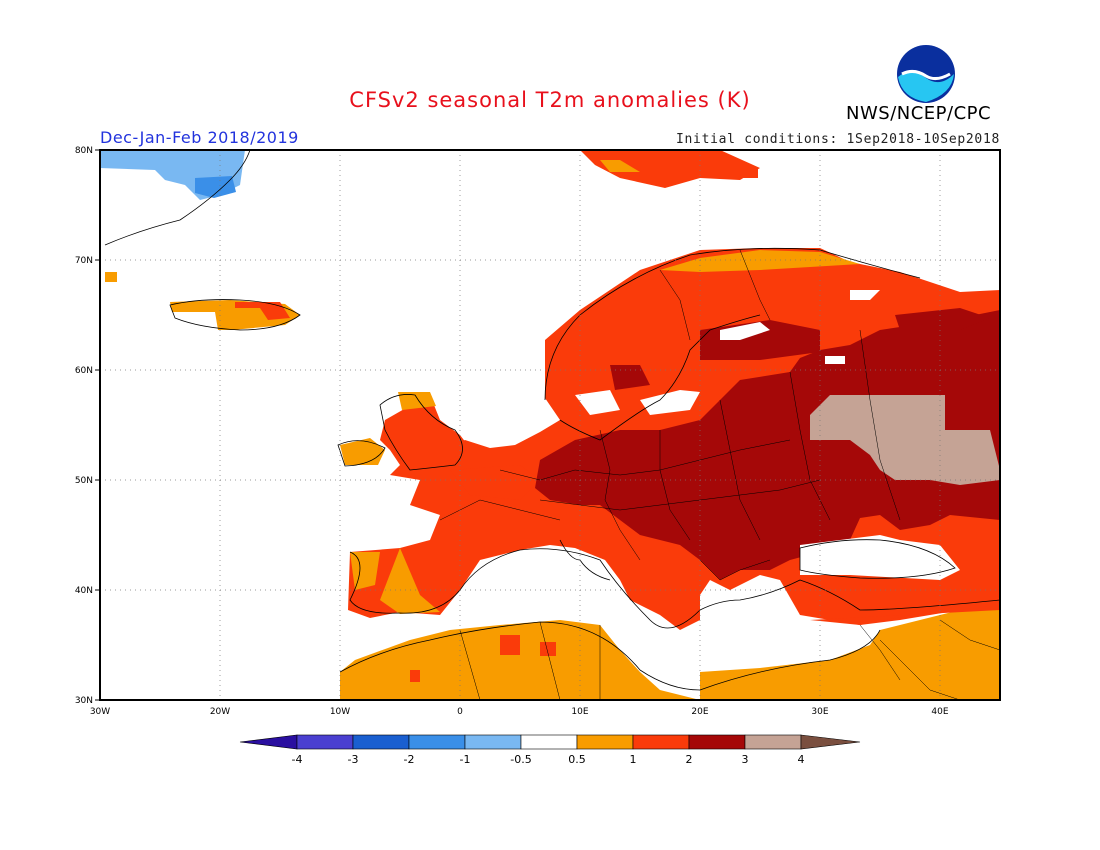  Describe the element at coordinates (409, 759) in the screenshot. I see `legend-tick: -2` at that location.